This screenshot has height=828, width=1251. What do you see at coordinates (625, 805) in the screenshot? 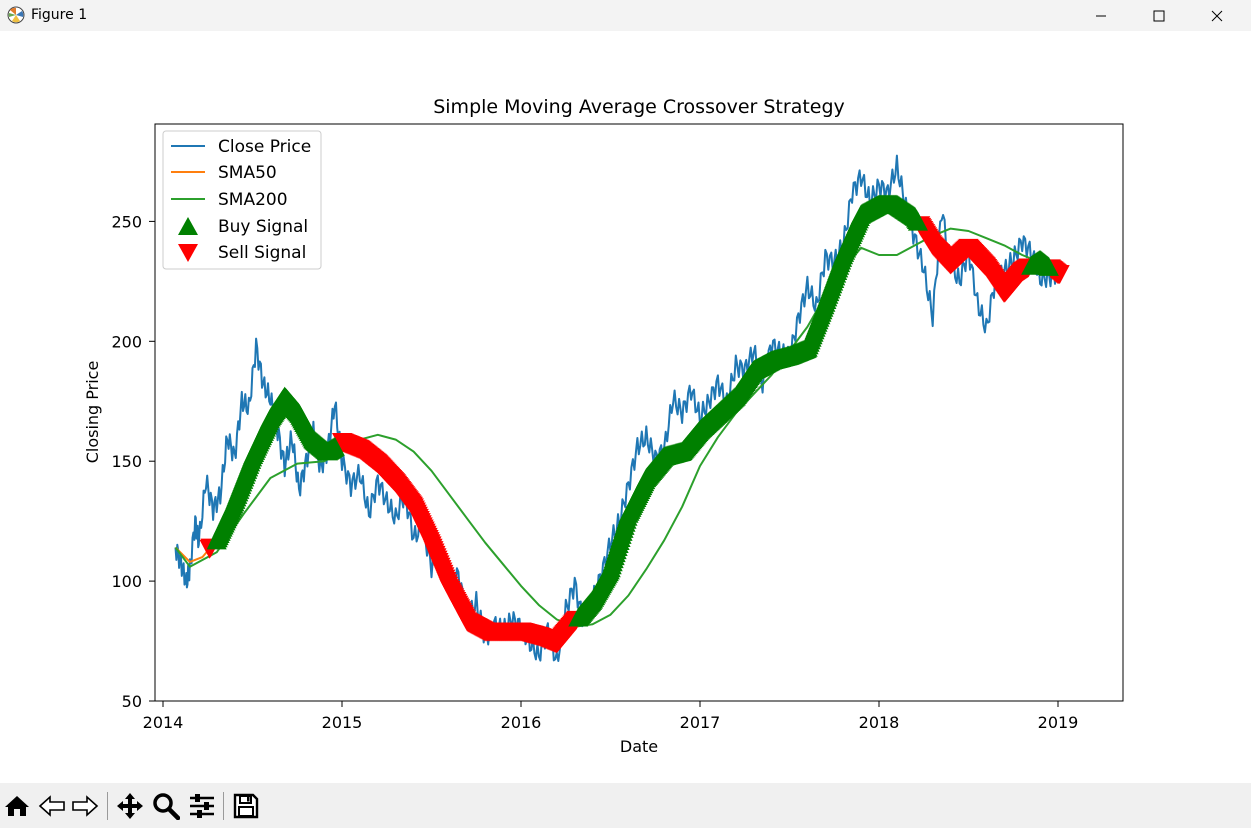
I see `navigation-toolbar` at bounding box center [625, 805].